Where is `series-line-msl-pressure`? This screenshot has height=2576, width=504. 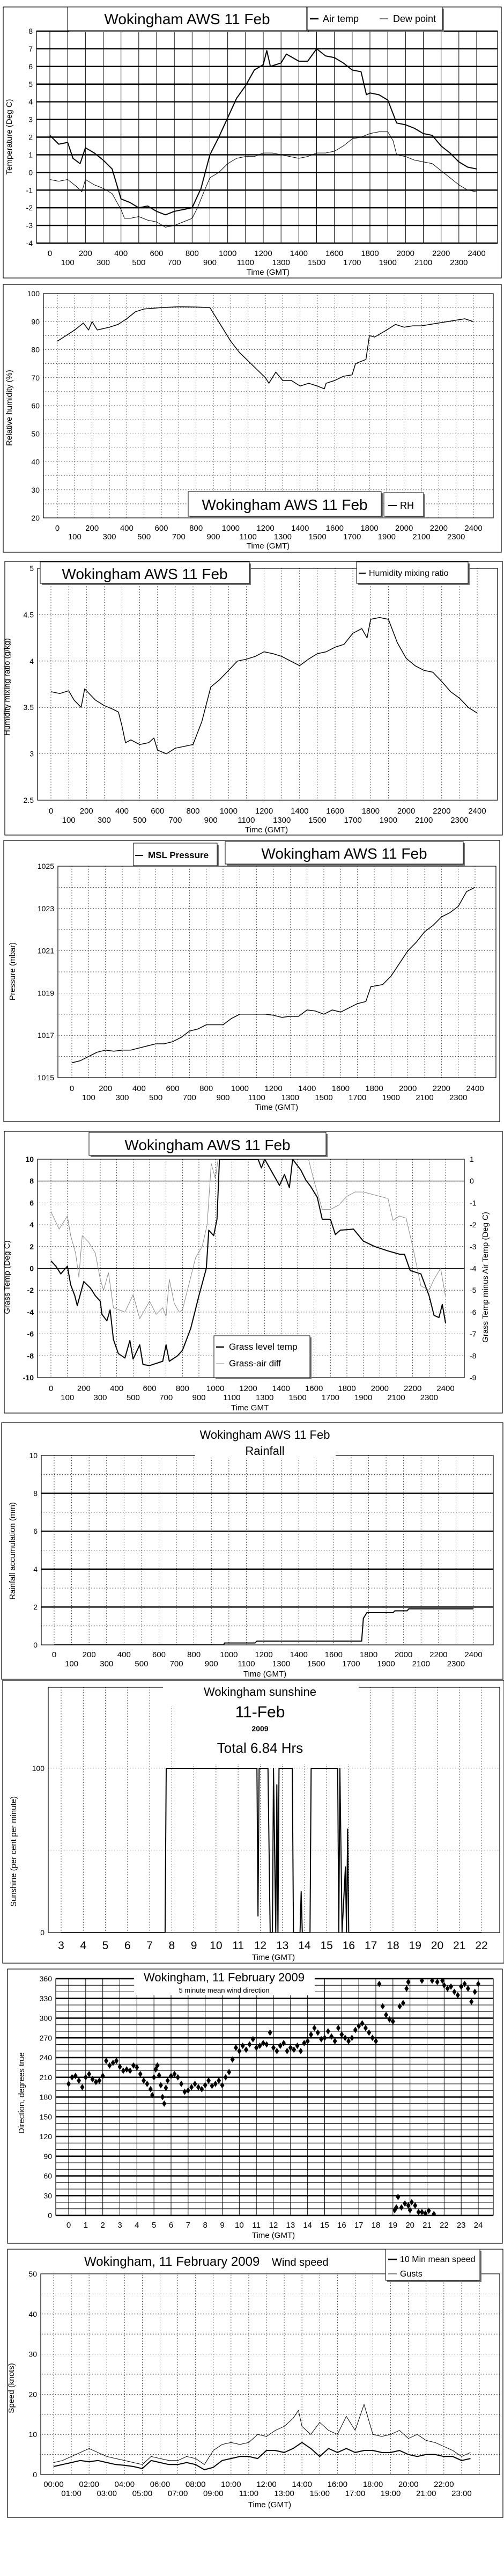
series-line-msl-pressure is located at coordinates (273, 975).